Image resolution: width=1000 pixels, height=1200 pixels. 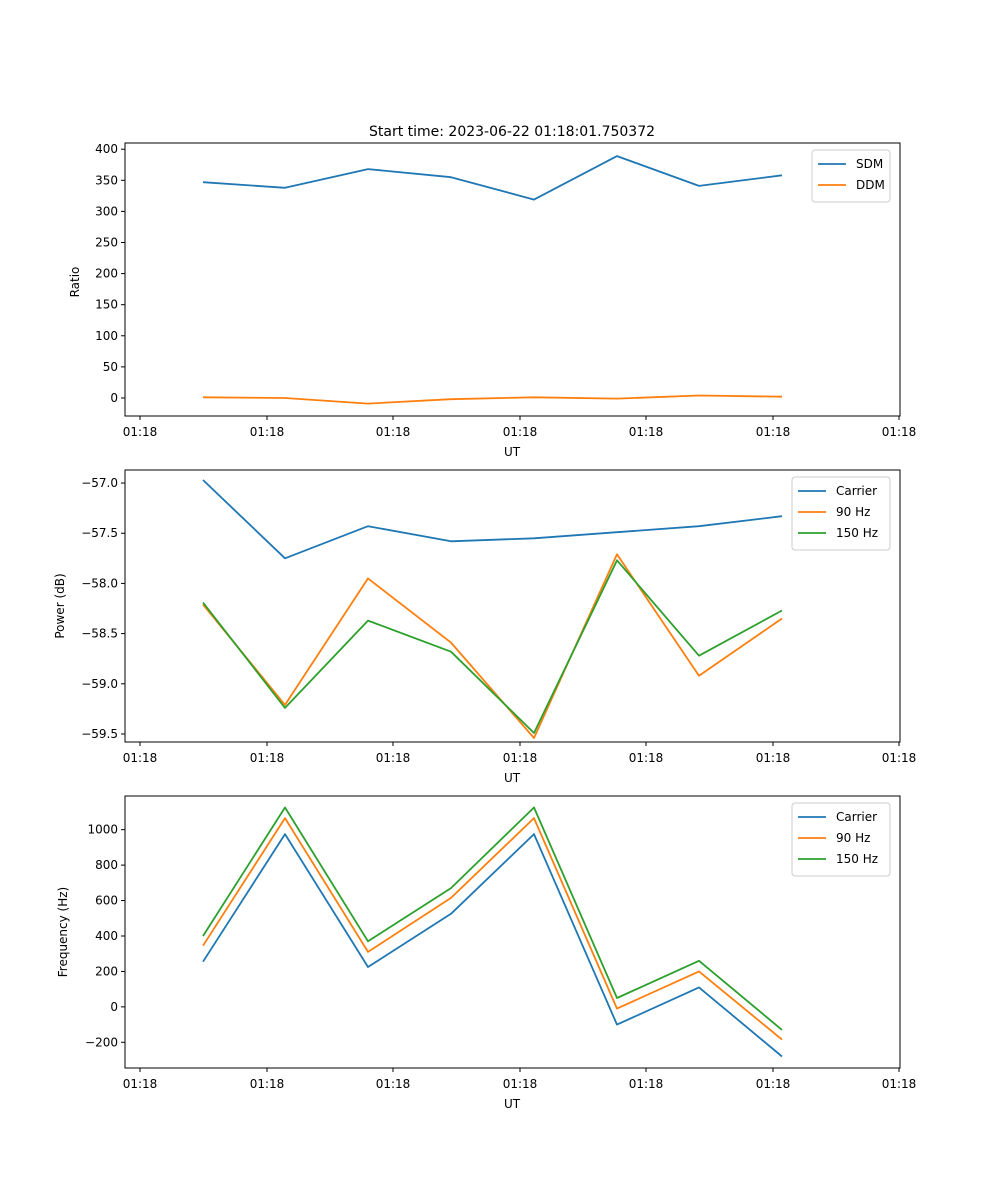 What do you see at coordinates (106, 180) in the screenshot?
I see `y-tick-label: 350` at bounding box center [106, 180].